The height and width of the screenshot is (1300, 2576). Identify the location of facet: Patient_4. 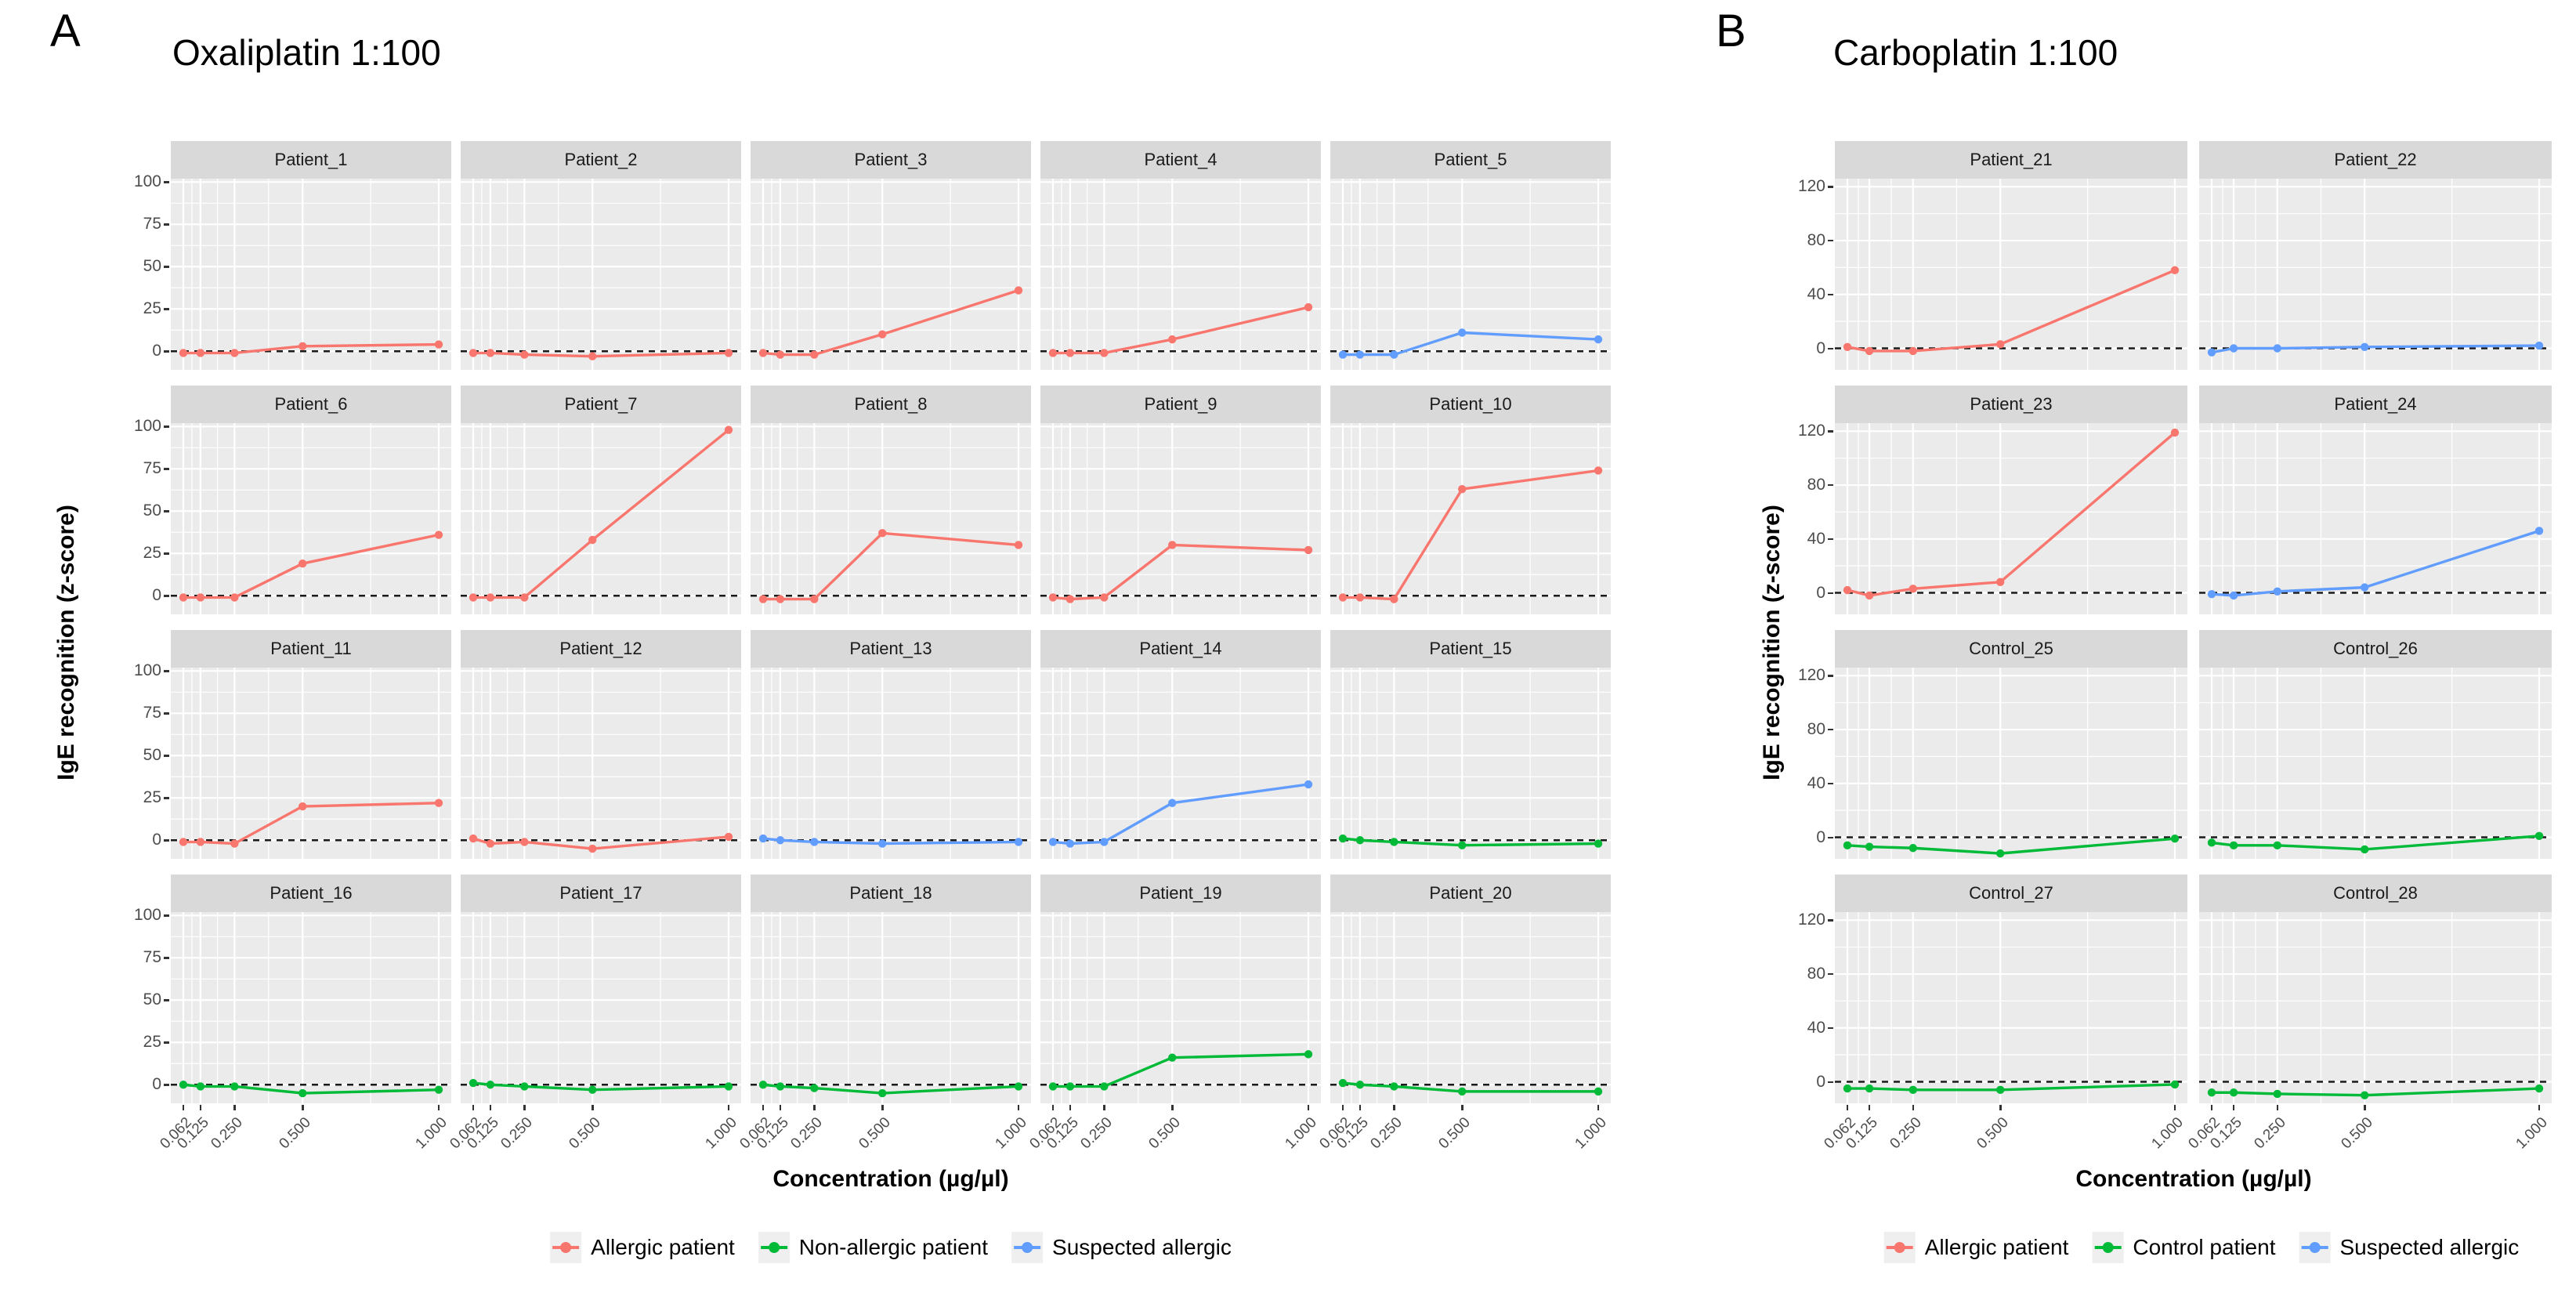
(1180, 255).